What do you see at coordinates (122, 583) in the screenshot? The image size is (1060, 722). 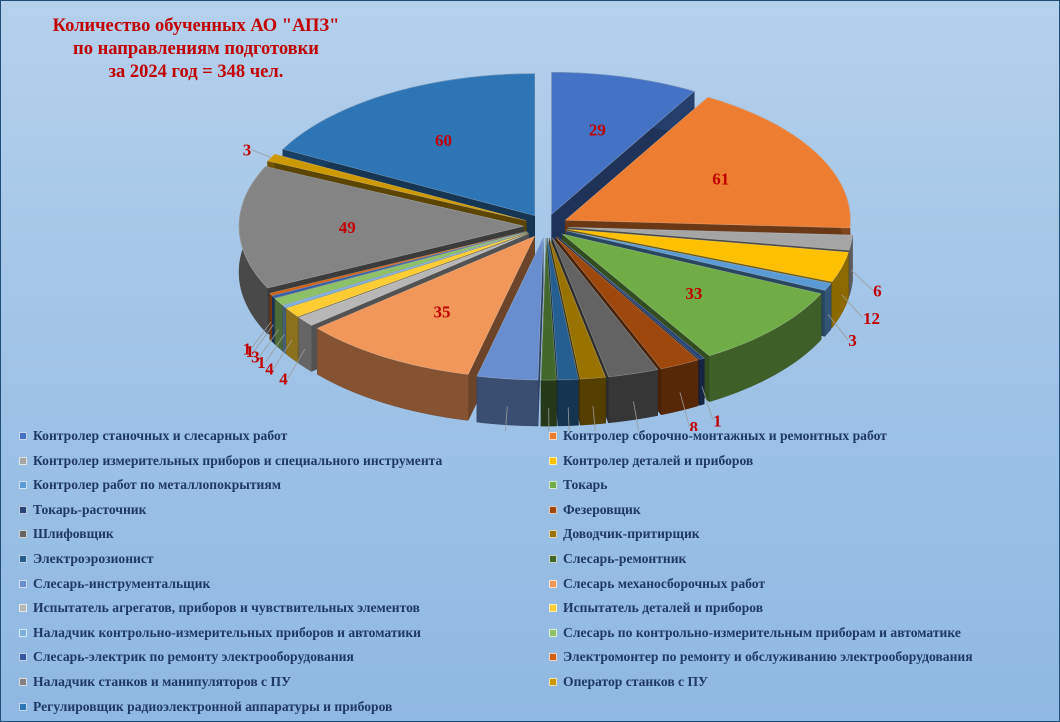 I see `legend-label: Слесарь-инструментальщик` at bounding box center [122, 583].